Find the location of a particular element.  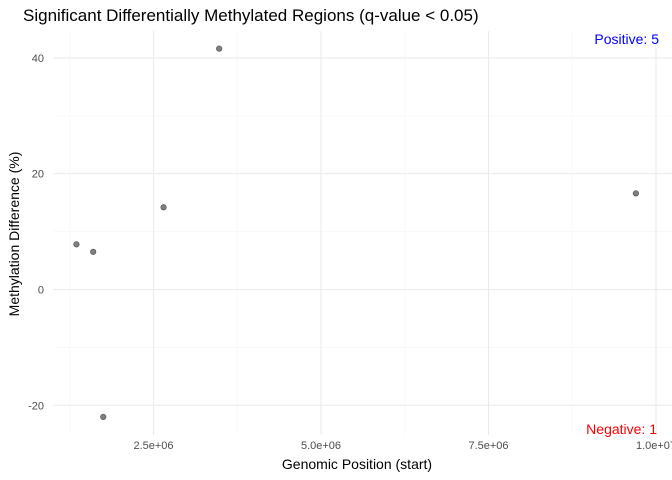

x-tick-label: 7.5e+06 is located at coordinates (488, 446).